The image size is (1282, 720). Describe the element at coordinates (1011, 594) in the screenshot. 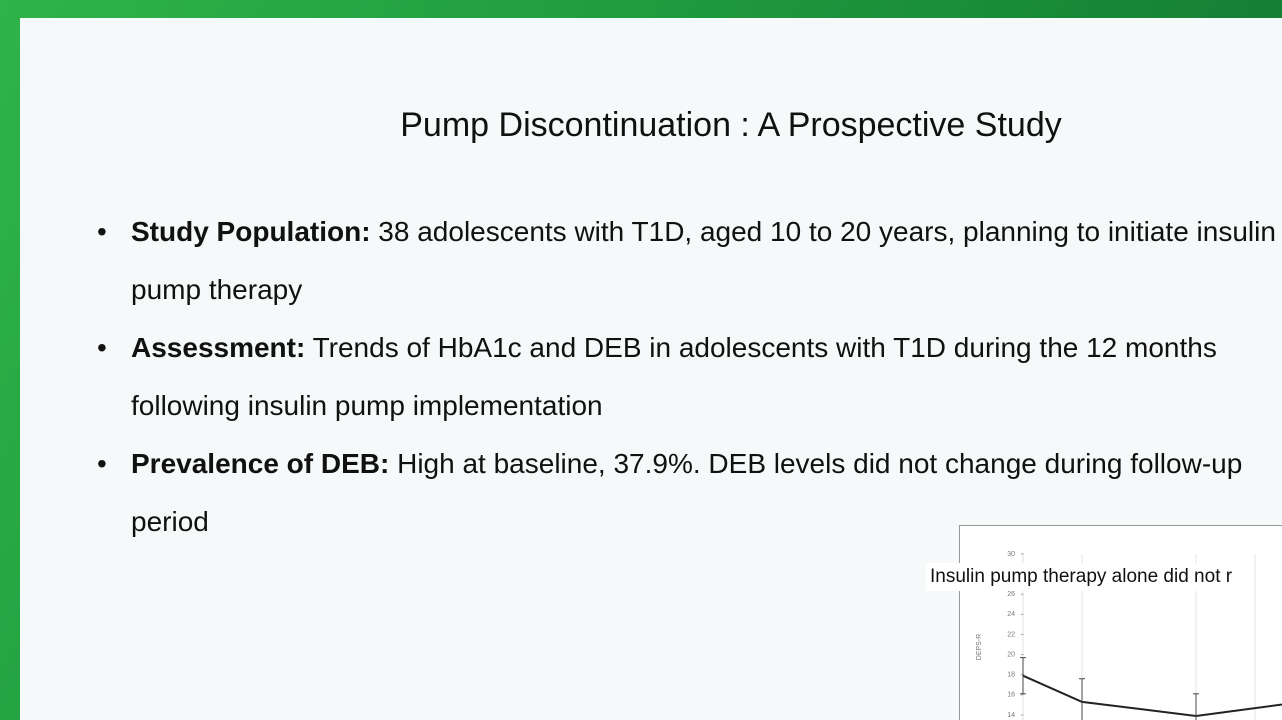

I see `y-tick-label: 26` at that location.